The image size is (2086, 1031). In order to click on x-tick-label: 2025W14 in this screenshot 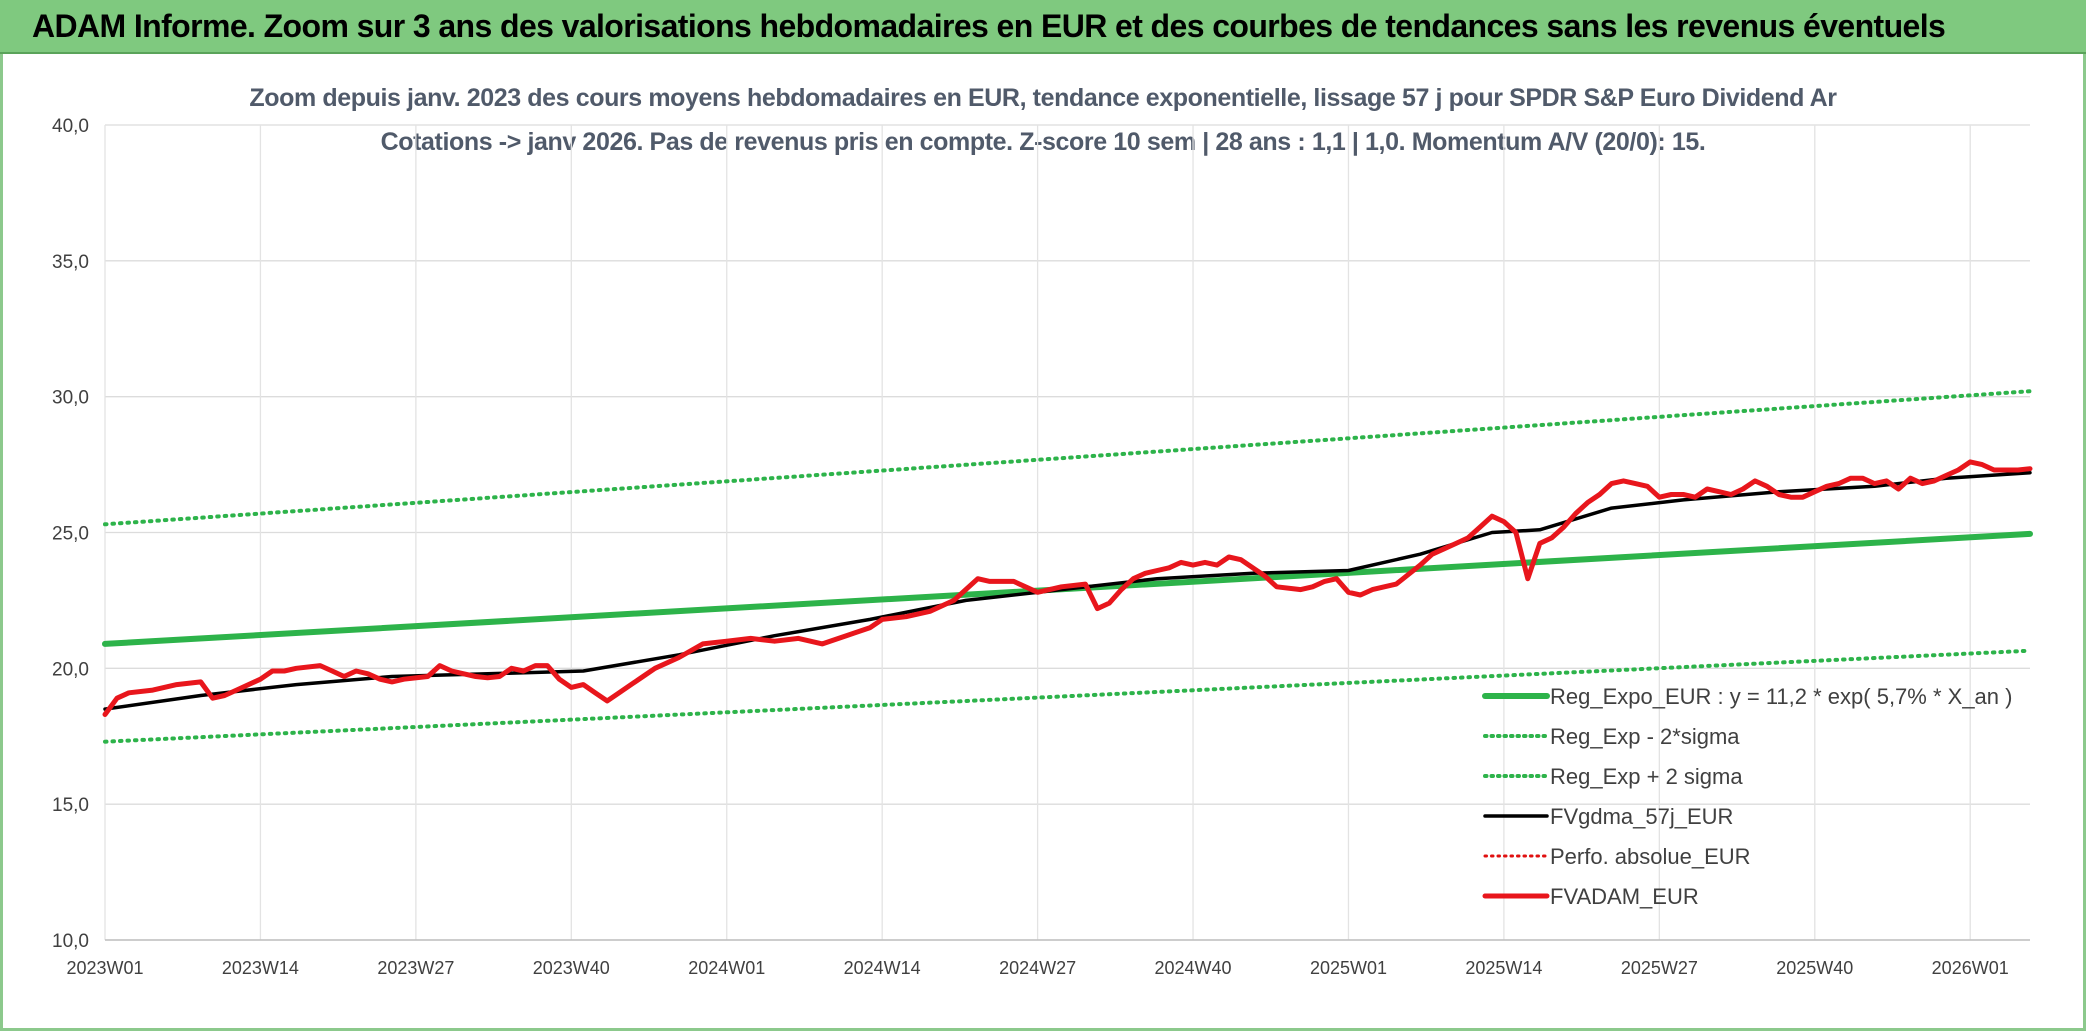, I will do `click(1503, 968)`.